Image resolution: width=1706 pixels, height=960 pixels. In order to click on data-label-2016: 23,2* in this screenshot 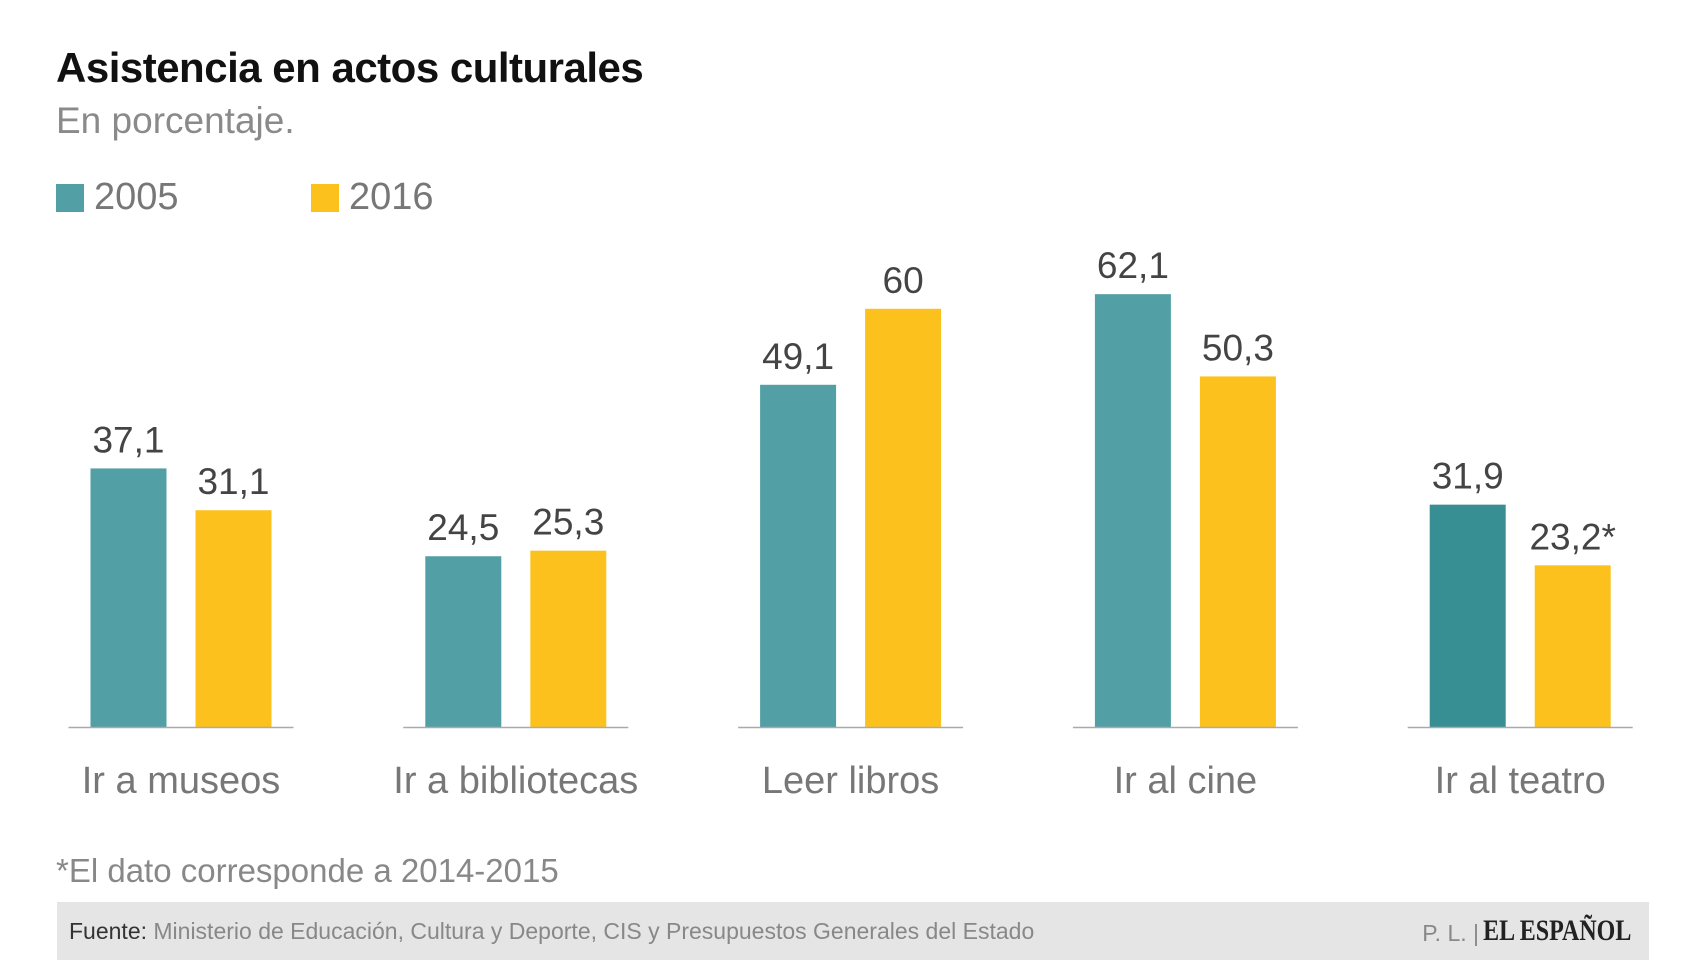, I will do `click(1572, 536)`.